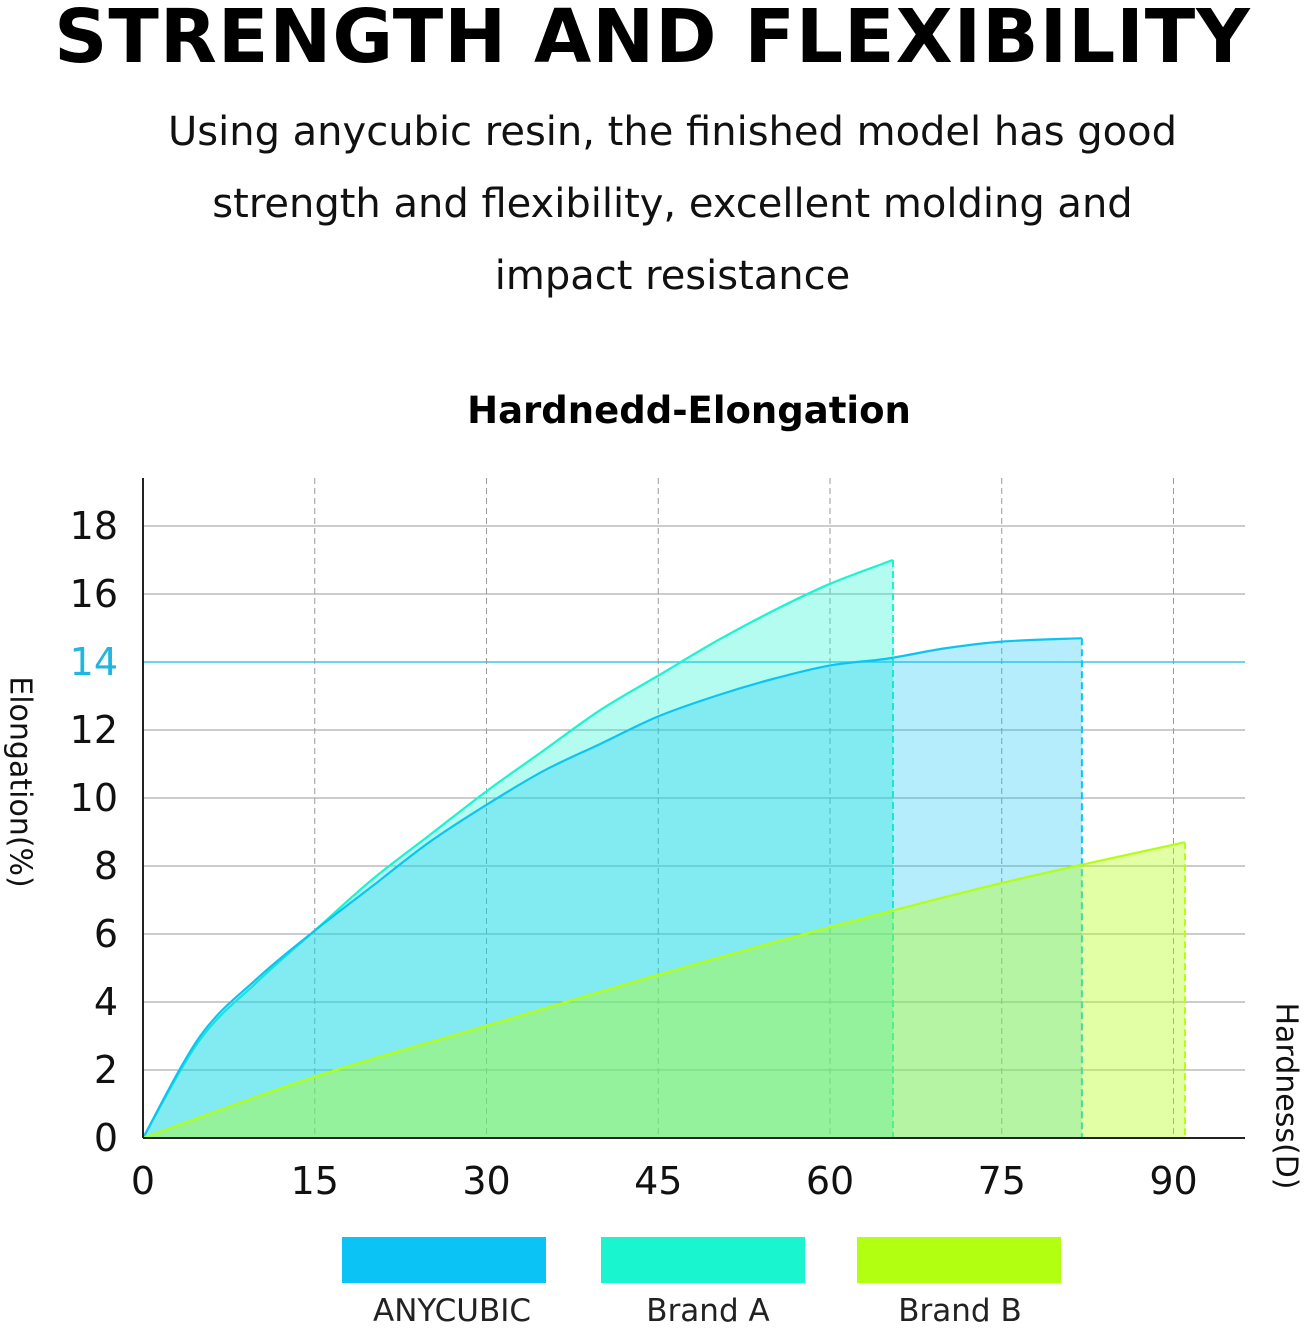 The height and width of the screenshot is (1332, 1305). I want to click on y-tick-label: 18, so click(94, 526).